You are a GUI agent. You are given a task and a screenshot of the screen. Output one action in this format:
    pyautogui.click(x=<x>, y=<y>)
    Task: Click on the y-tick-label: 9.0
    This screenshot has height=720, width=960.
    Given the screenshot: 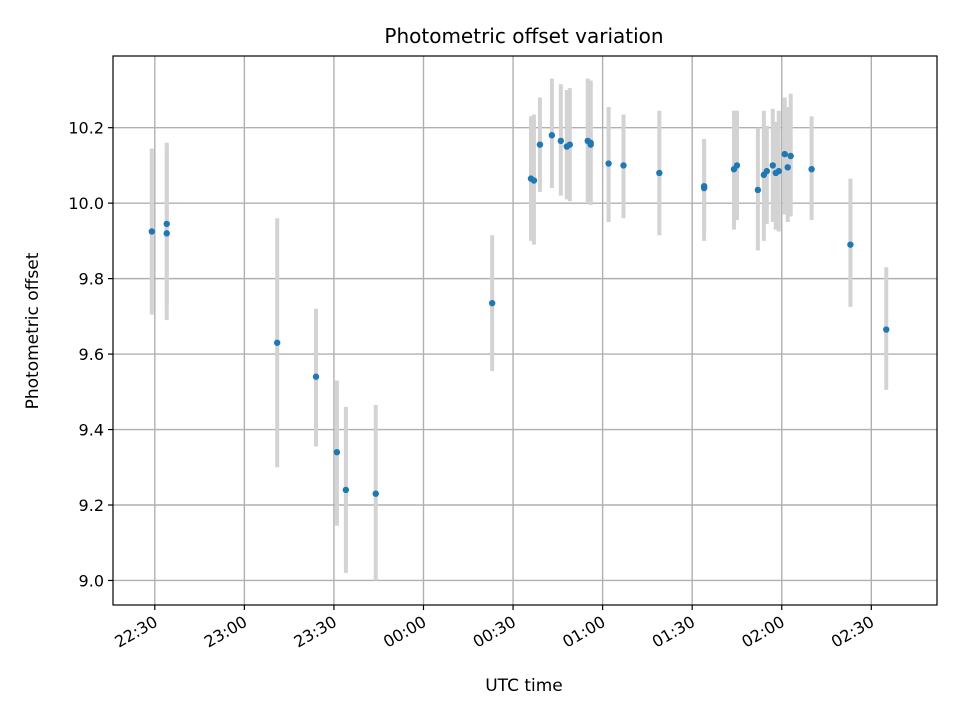 What is the action you would take?
    pyautogui.click(x=91, y=580)
    